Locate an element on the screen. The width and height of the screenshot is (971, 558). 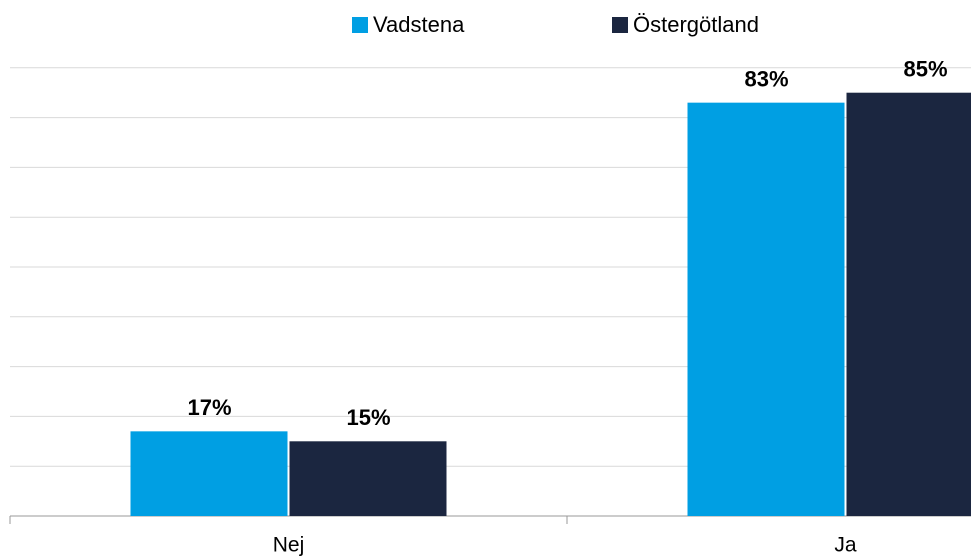
x-tick-label: Ja is located at coordinates (845, 545).